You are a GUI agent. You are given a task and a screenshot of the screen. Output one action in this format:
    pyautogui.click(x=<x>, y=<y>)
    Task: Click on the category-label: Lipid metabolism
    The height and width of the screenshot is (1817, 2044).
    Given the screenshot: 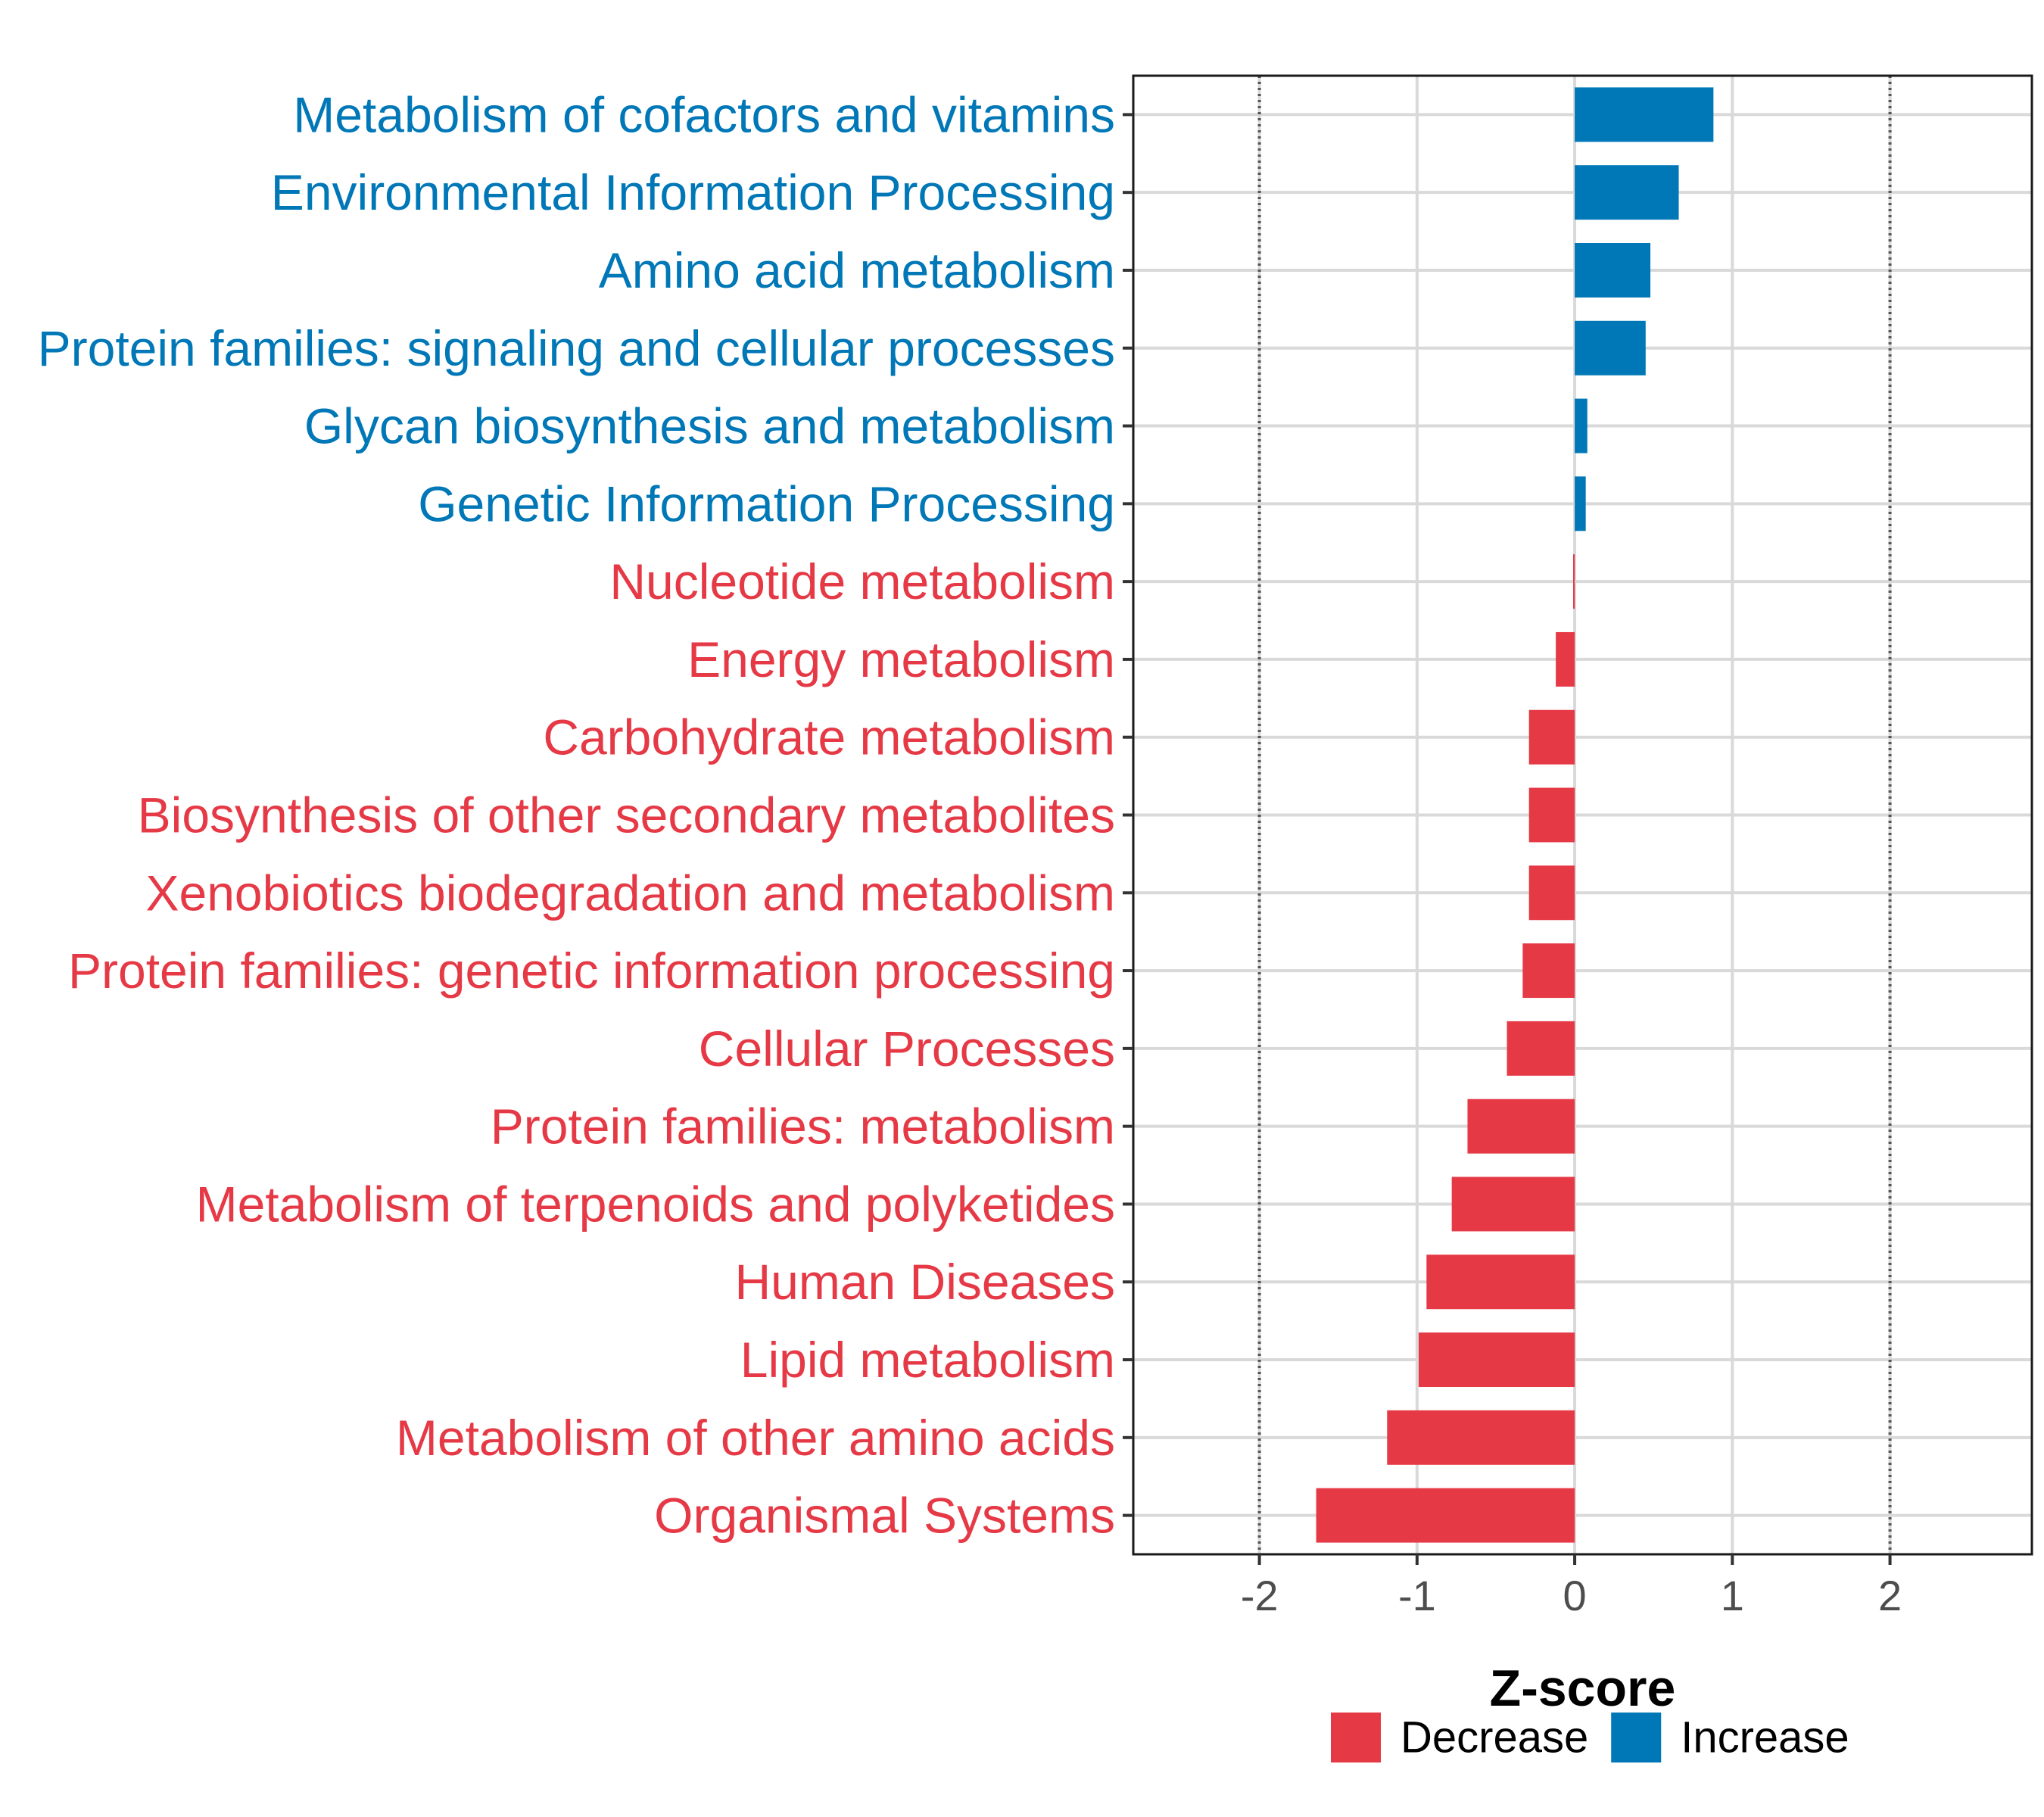 What is the action you would take?
    pyautogui.click(x=927, y=1360)
    